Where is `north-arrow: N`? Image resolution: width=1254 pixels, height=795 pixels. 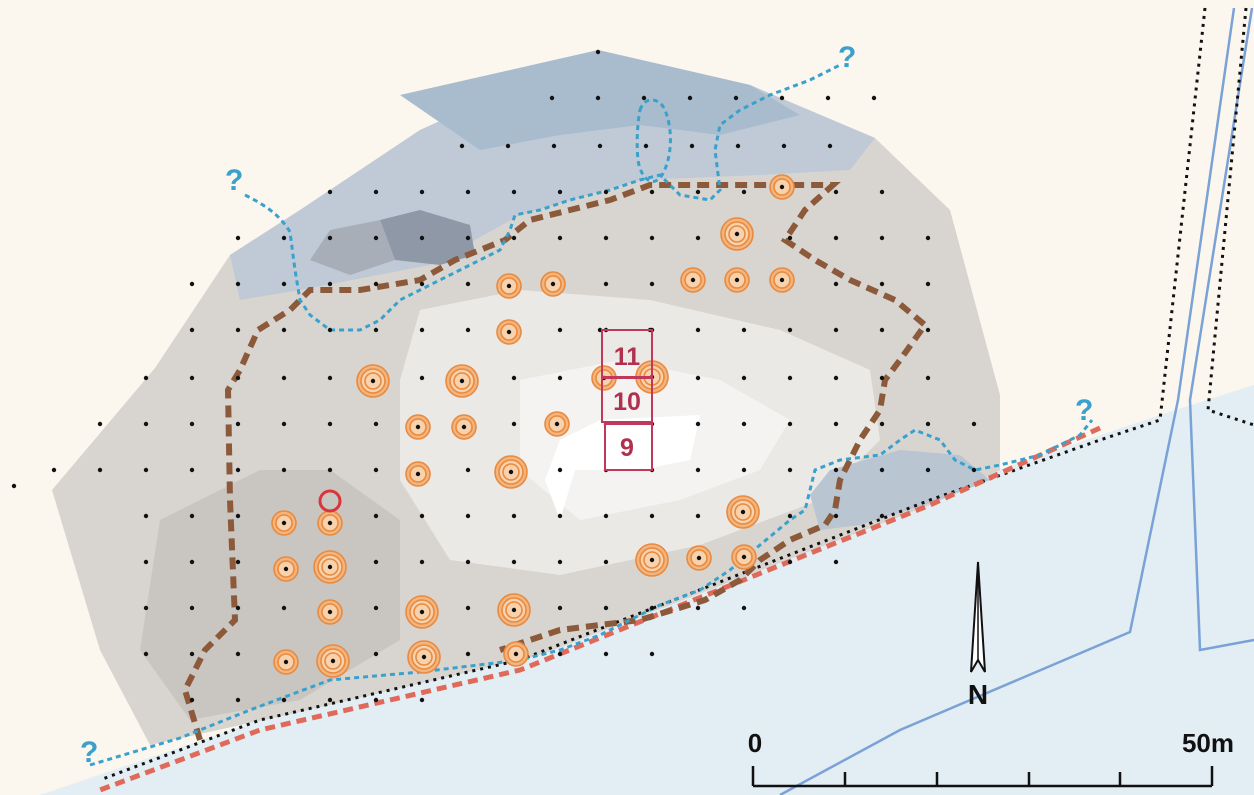
north-arrow: N is located at coordinates (978, 635).